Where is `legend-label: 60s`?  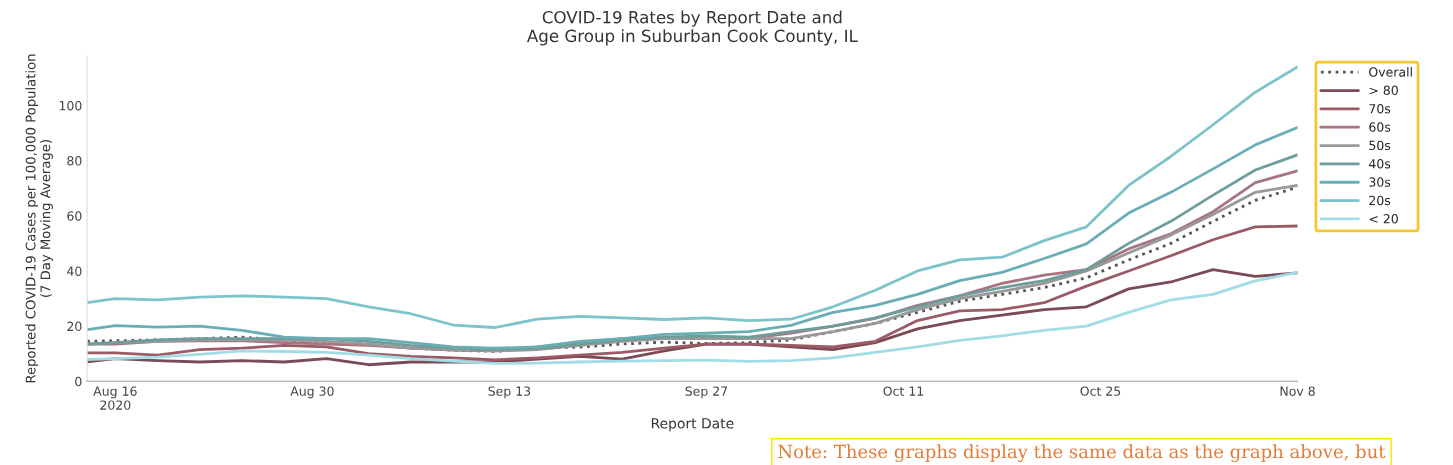
legend-label: 60s is located at coordinates (1380, 127).